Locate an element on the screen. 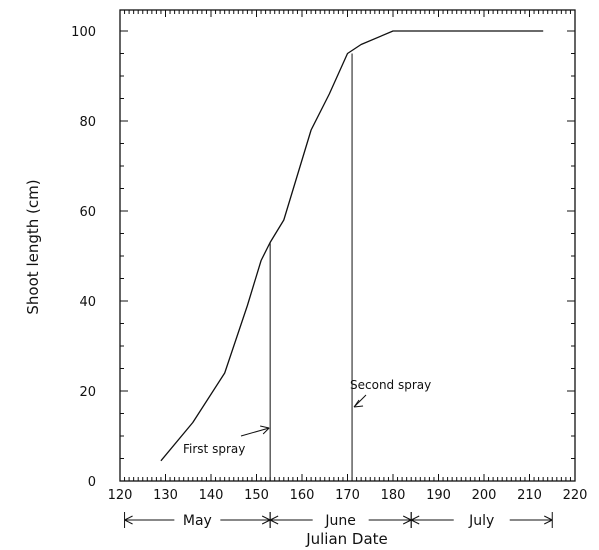 This screenshot has width=599, height=550. y-tick-label: 40 is located at coordinates (87, 302).